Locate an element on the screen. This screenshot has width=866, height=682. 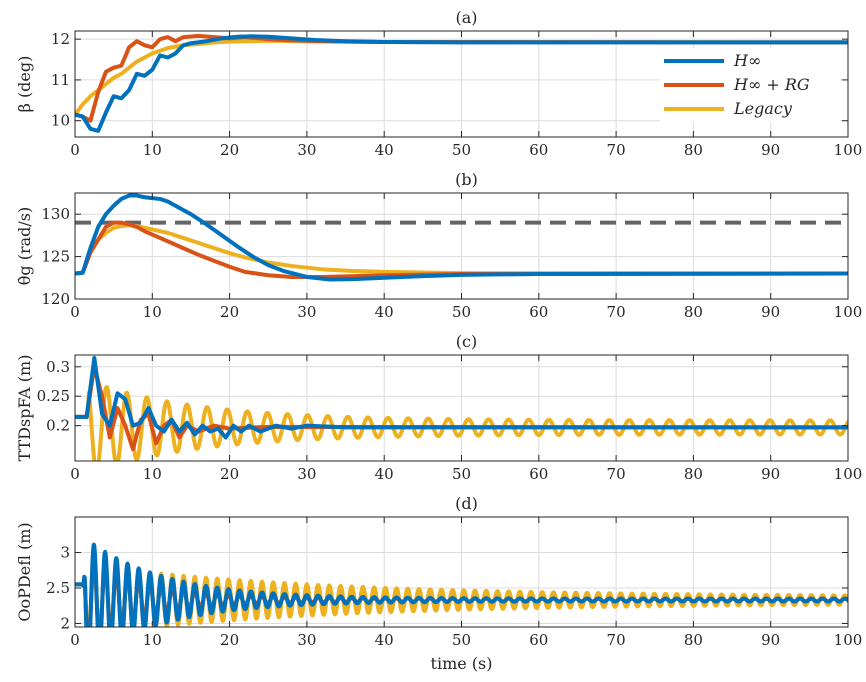
panel-a-xtick-label-10: 100 is located at coordinates (848, 150).